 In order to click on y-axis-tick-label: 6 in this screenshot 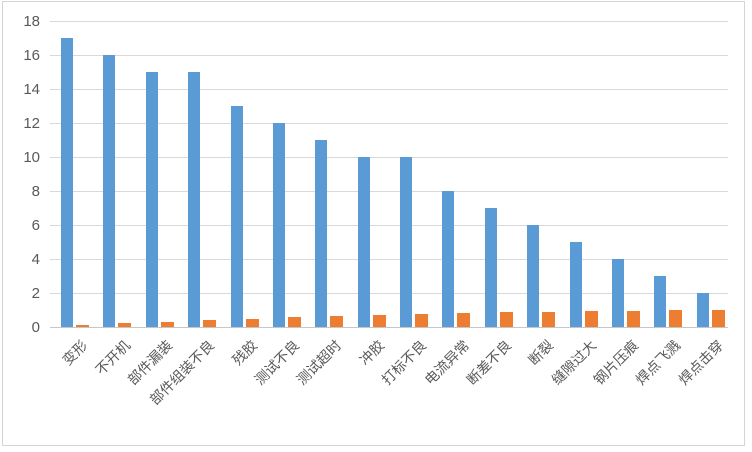, I will do `click(35, 225)`.